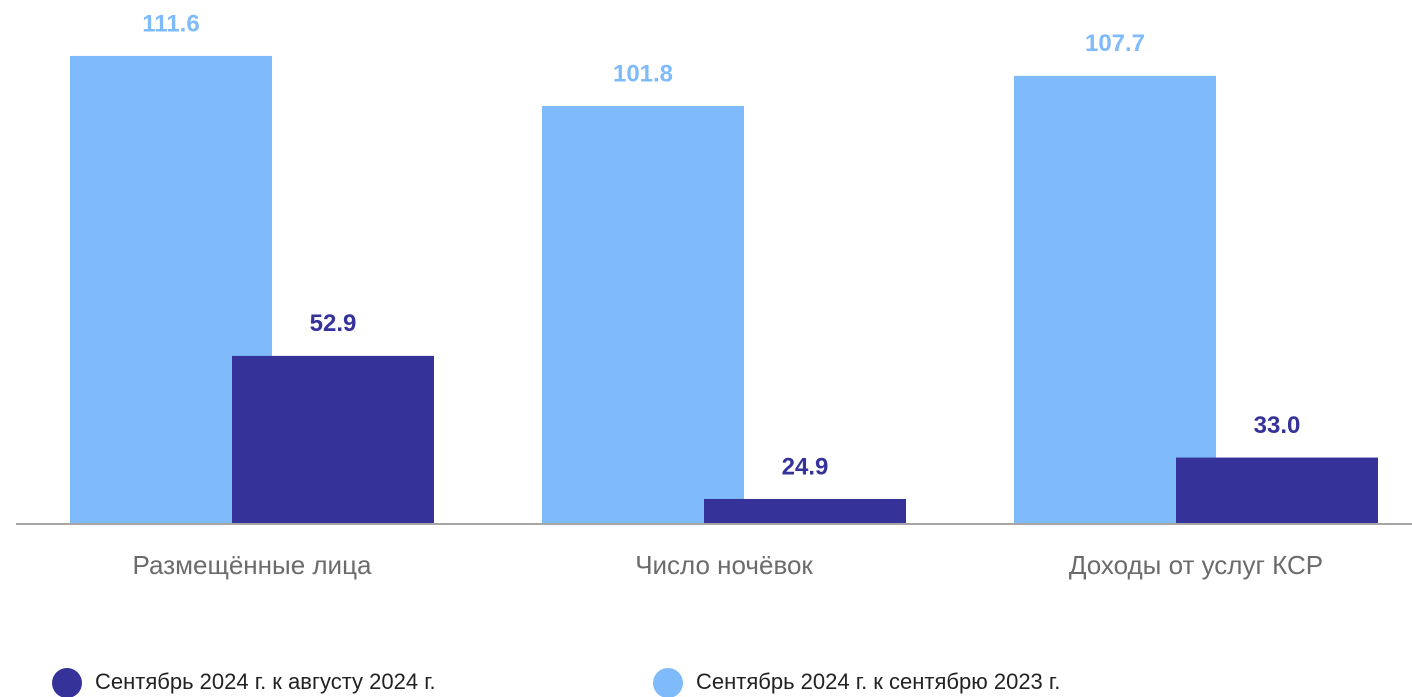 Image resolution: width=1412 pixels, height=697 pixels. Describe the element at coordinates (265, 681) in the screenshot. I see `legend-label: Сентябрь 2024 г. к августу 2024 г.` at that location.